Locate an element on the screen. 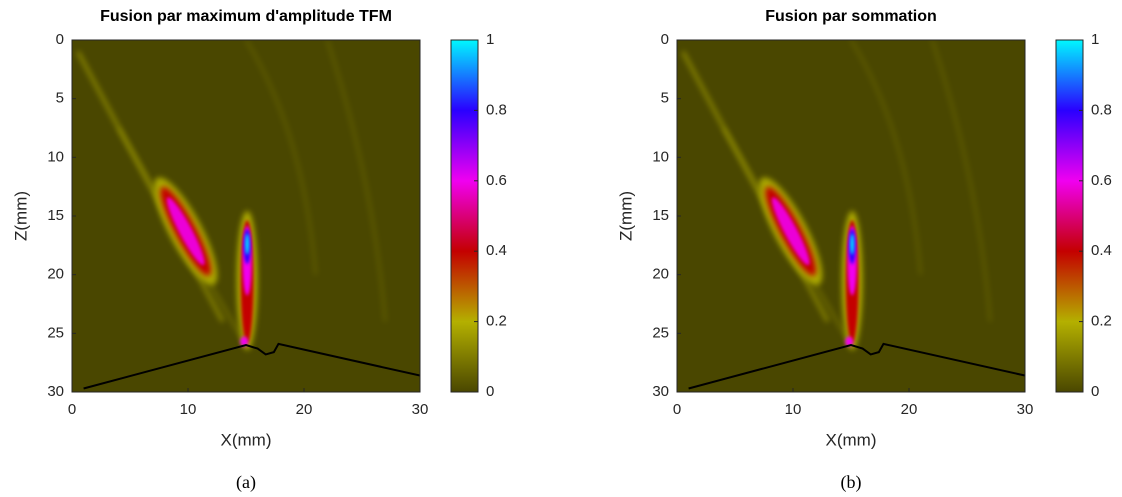 The image size is (1122, 497). caption: (b) is located at coordinates (851, 482).